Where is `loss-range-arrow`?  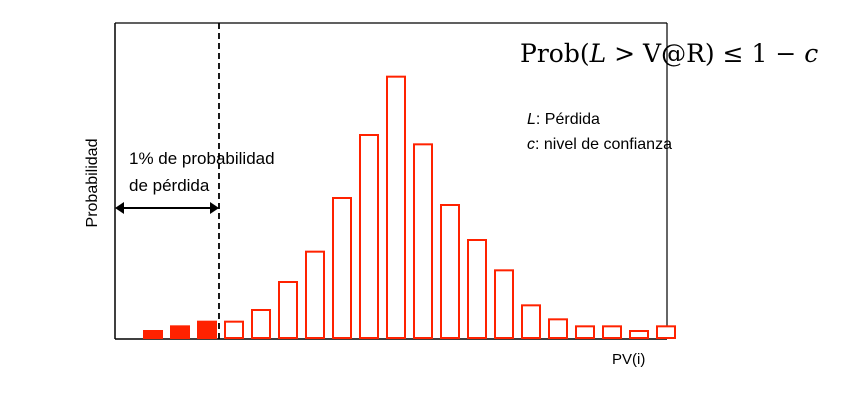
loss-range-arrow is located at coordinates (167, 208).